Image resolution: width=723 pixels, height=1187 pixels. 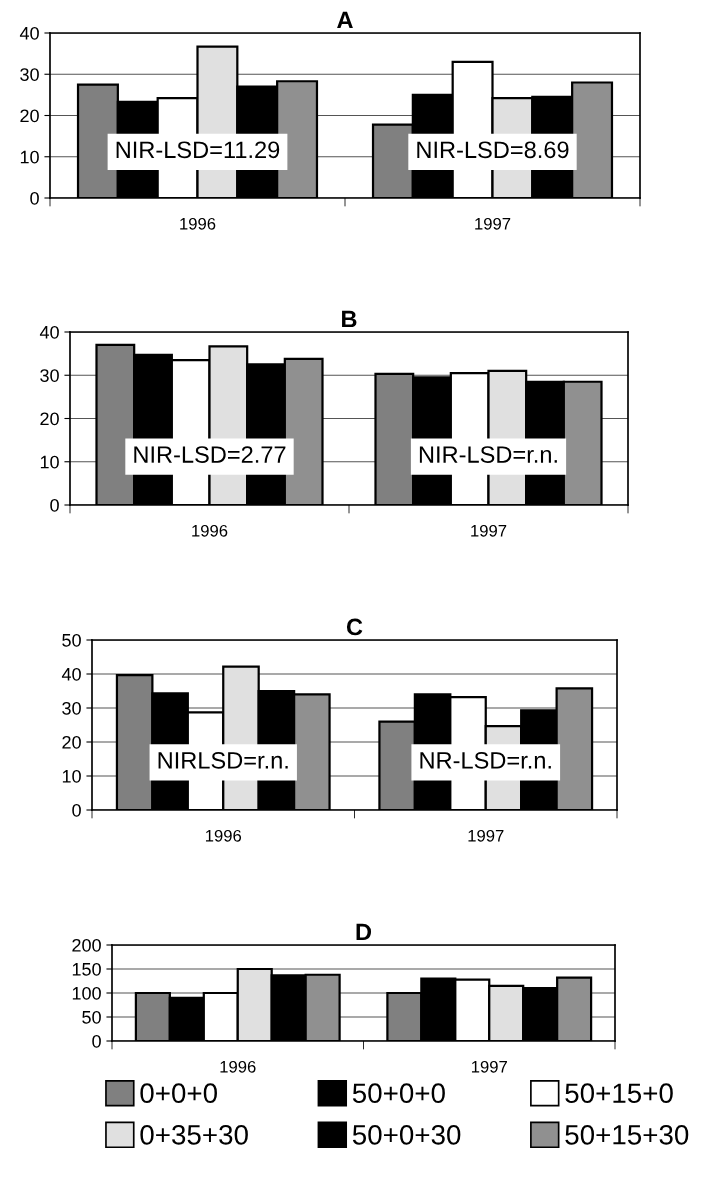 What do you see at coordinates (398, 1093) in the screenshot?
I see `legend-label: 50+0+0` at bounding box center [398, 1093].